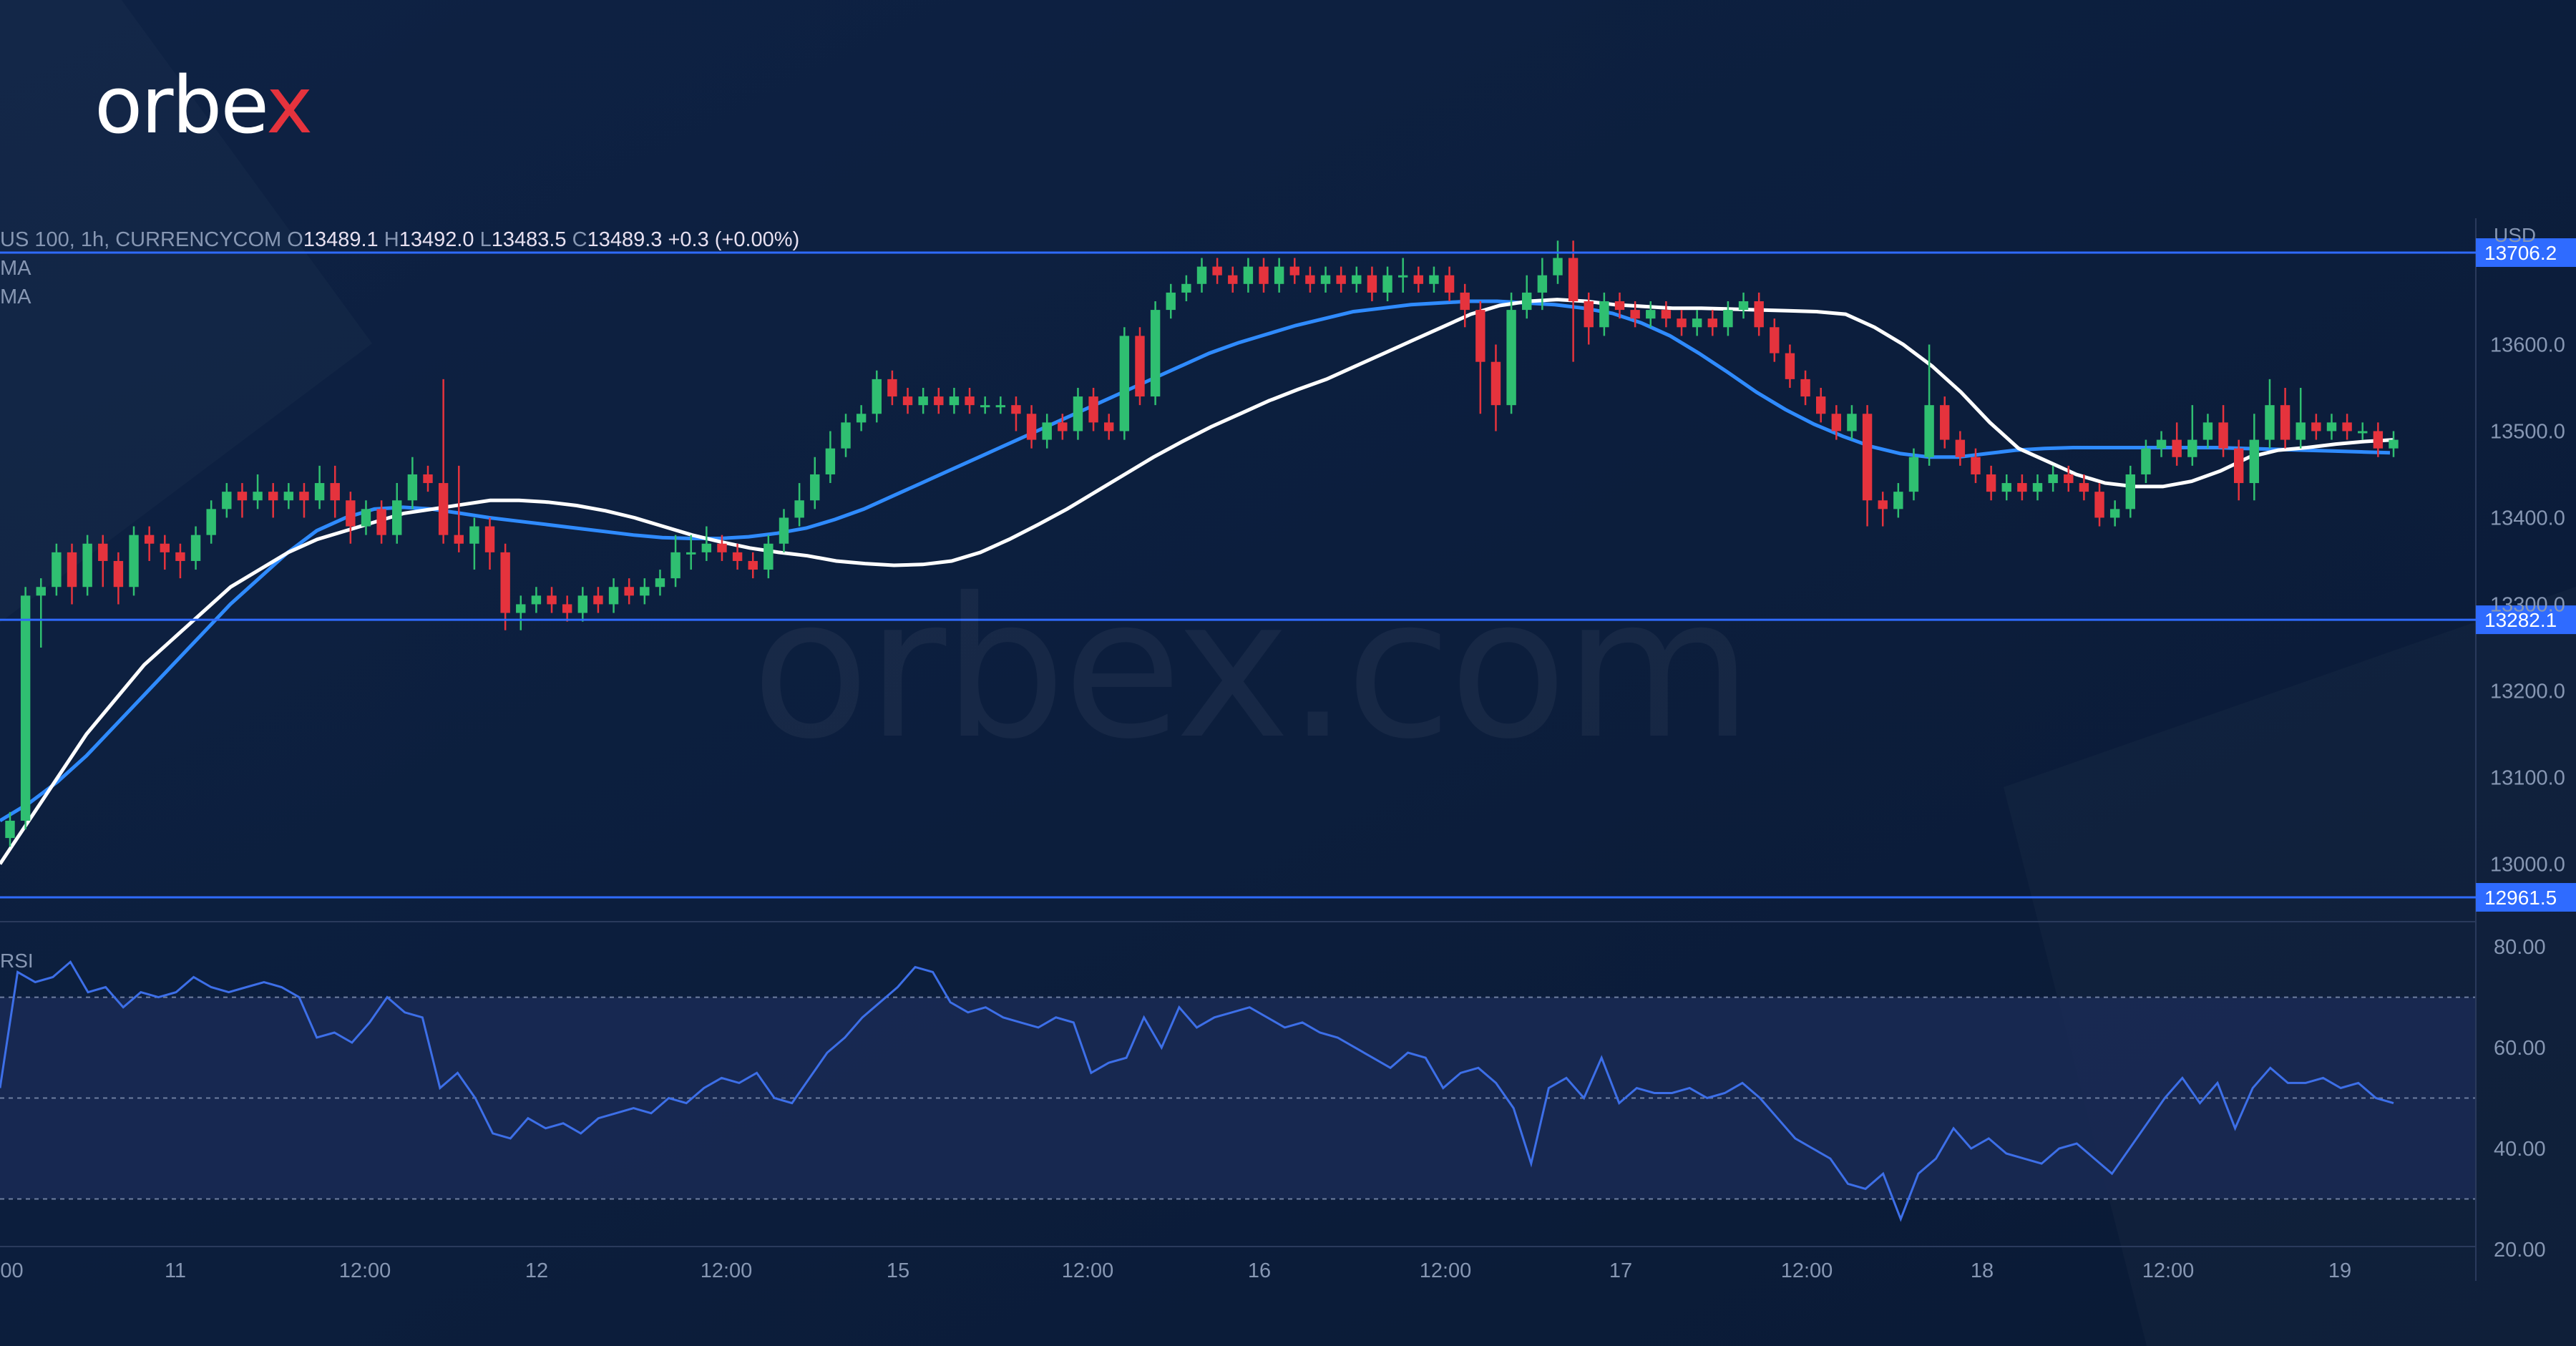 The height and width of the screenshot is (1346, 2576). What do you see at coordinates (341, 239) in the screenshot?
I see `open-value: 13489.1` at bounding box center [341, 239].